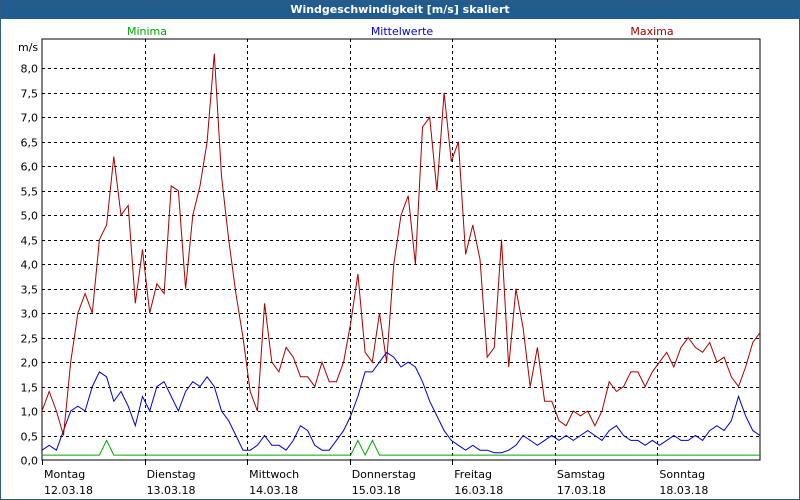 The image size is (800, 500). What do you see at coordinates (30, 388) in the screenshot?
I see `y-tick-label: 1,5` at bounding box center [30, 388].